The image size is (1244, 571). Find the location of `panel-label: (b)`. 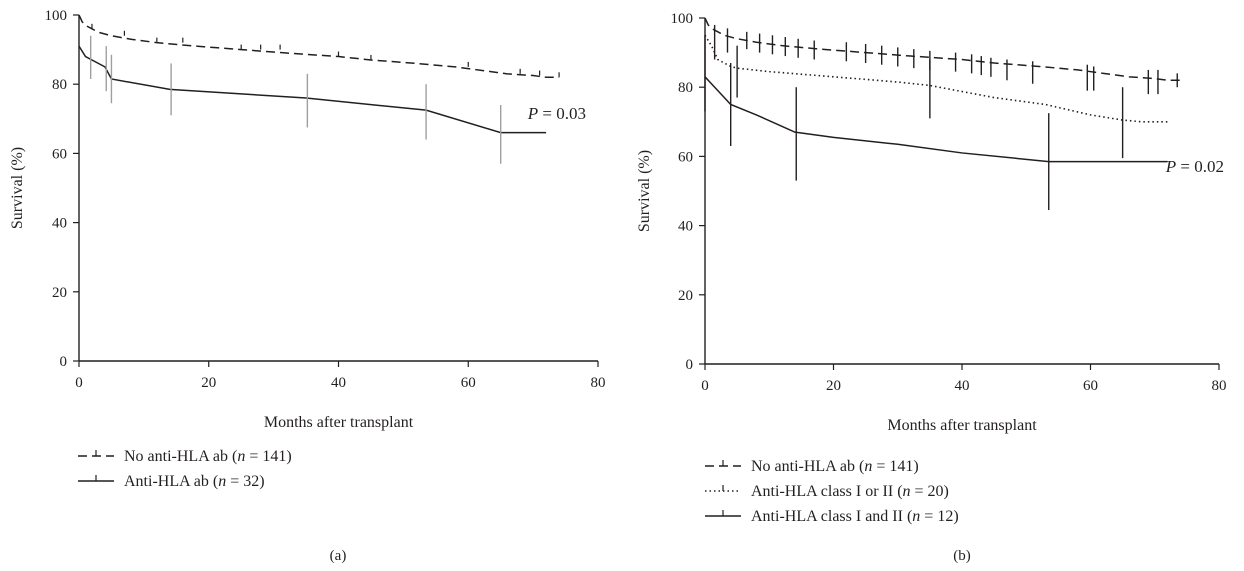

panel-label: (b) is located at coordinates (962, 556).